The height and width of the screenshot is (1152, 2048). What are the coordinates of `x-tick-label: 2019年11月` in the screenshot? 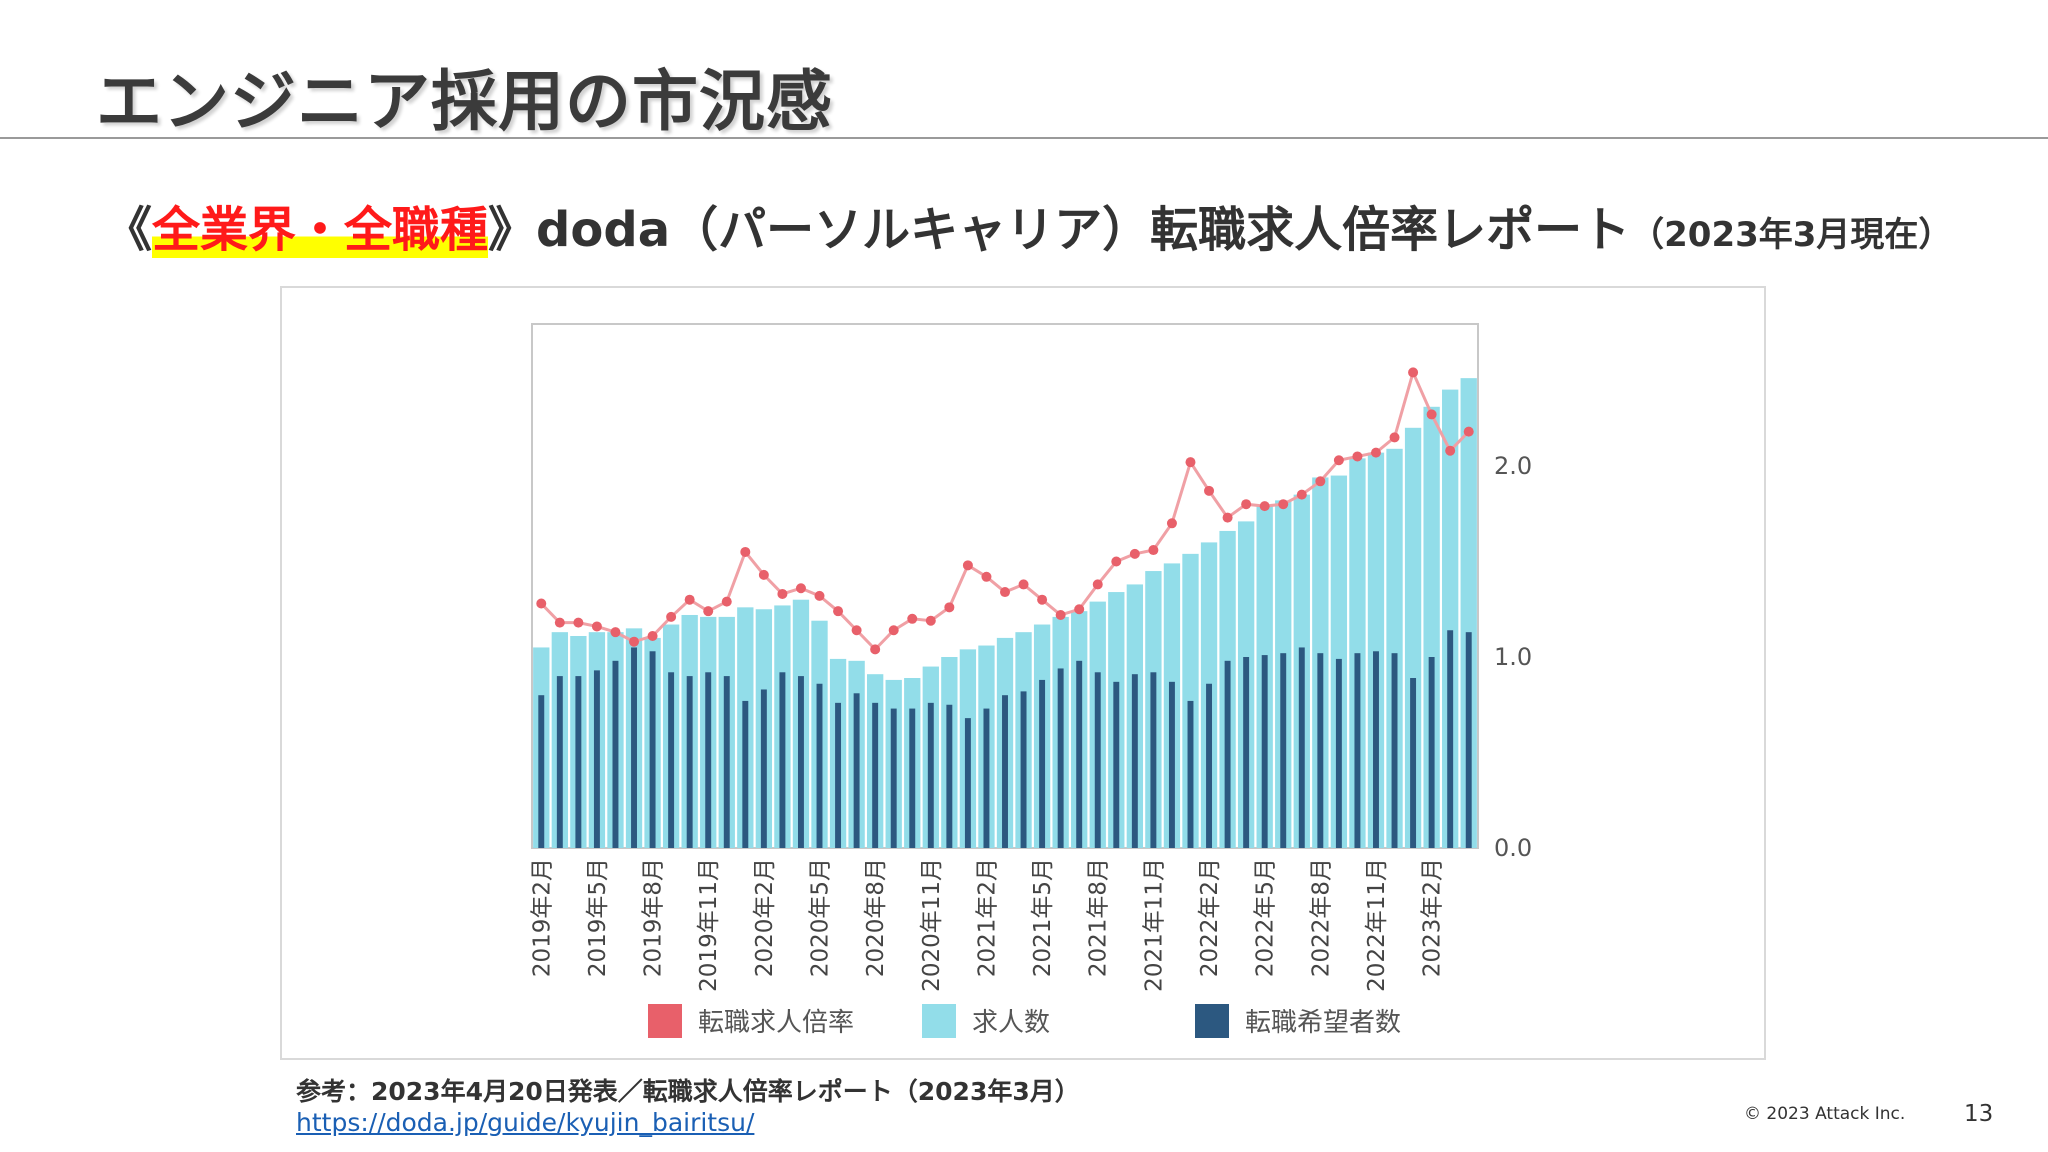 It's located at (709, 925).